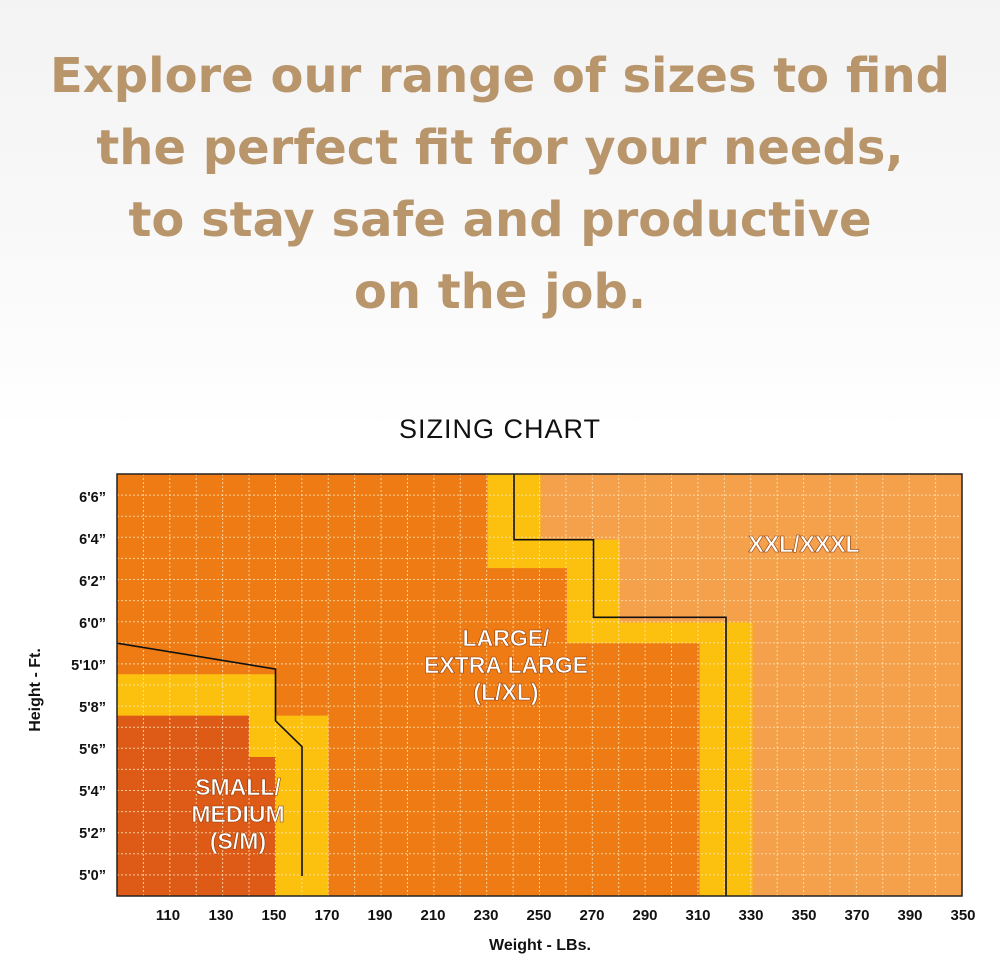 This screenshot has height=959, width=1000. What do you see at coordinates (697, 915) in the screenshot?
I see `x-tick-label: 310` at bounding box center [697, 915].